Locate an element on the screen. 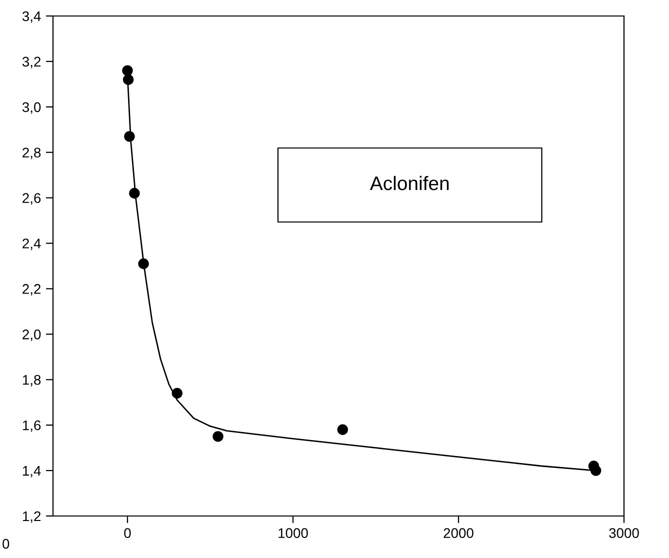 The width and height of the screenshot is (669, 558). text: 0 is located at coordinates (6, 543).